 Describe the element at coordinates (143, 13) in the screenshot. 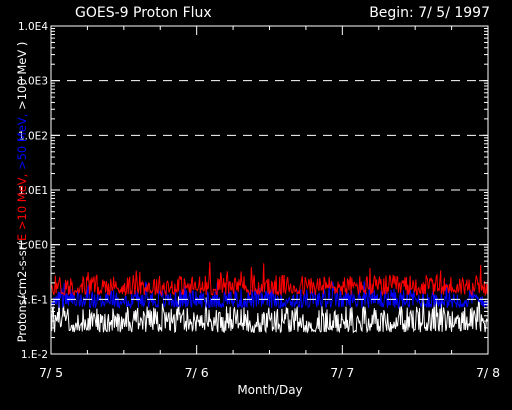

I see `chart-title: GOES-9 Proton Flux` at that location.